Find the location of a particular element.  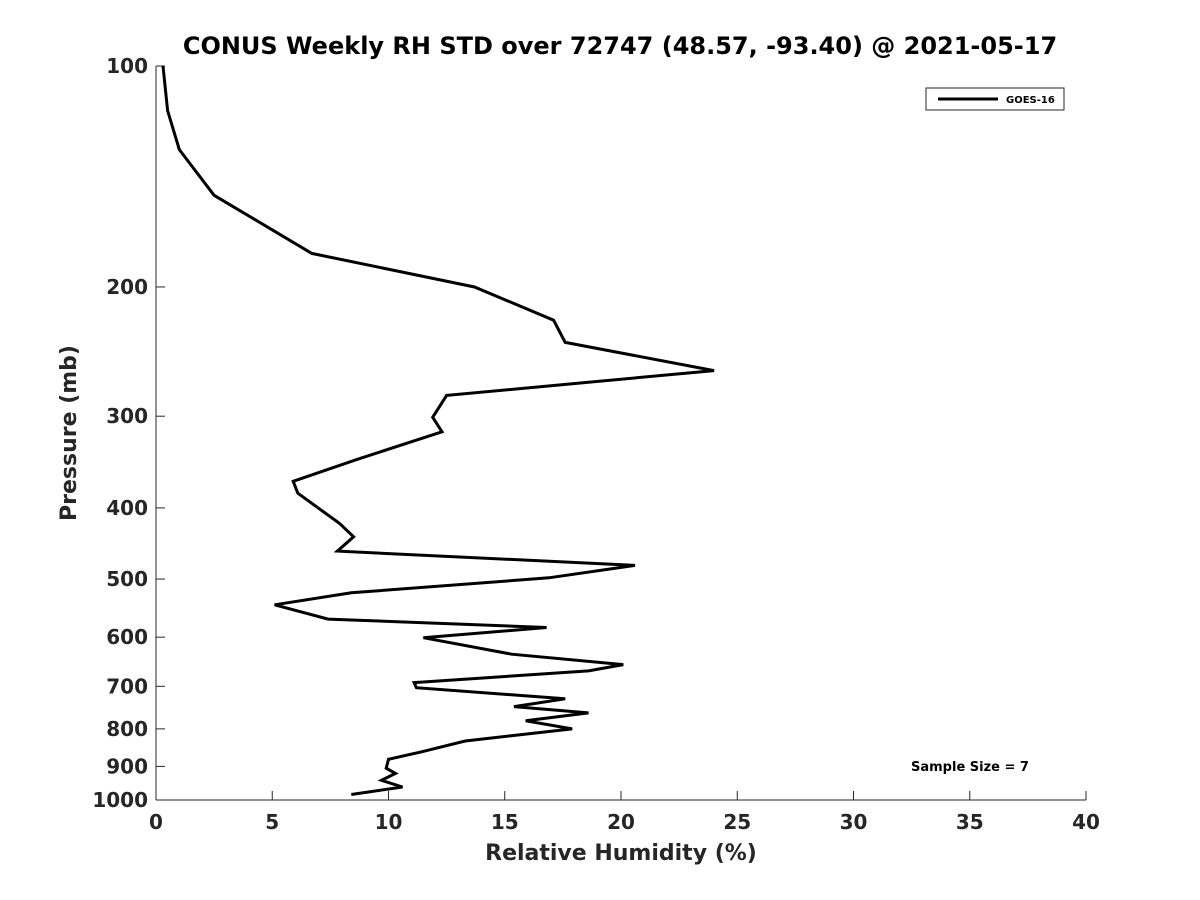

y-tick-label: 1000 is located at coordinates (120, 800).